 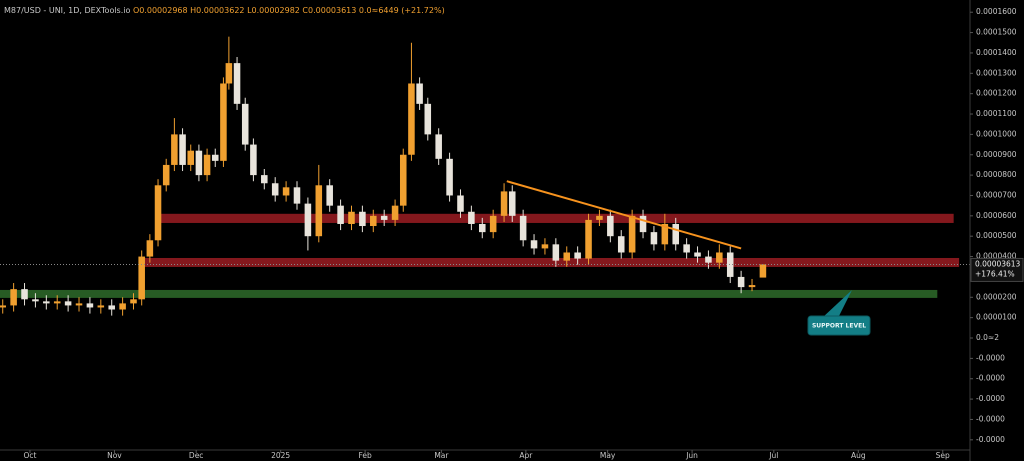 What do you see at coordinates (837, 304) in the screenshot?
I see `callout-pointer` at bounding box center [837, 304].